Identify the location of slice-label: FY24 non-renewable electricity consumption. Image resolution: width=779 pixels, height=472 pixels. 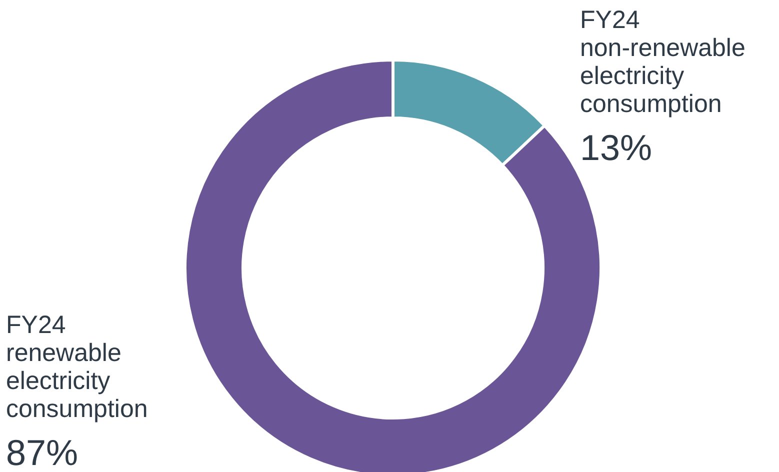
(663, 62).